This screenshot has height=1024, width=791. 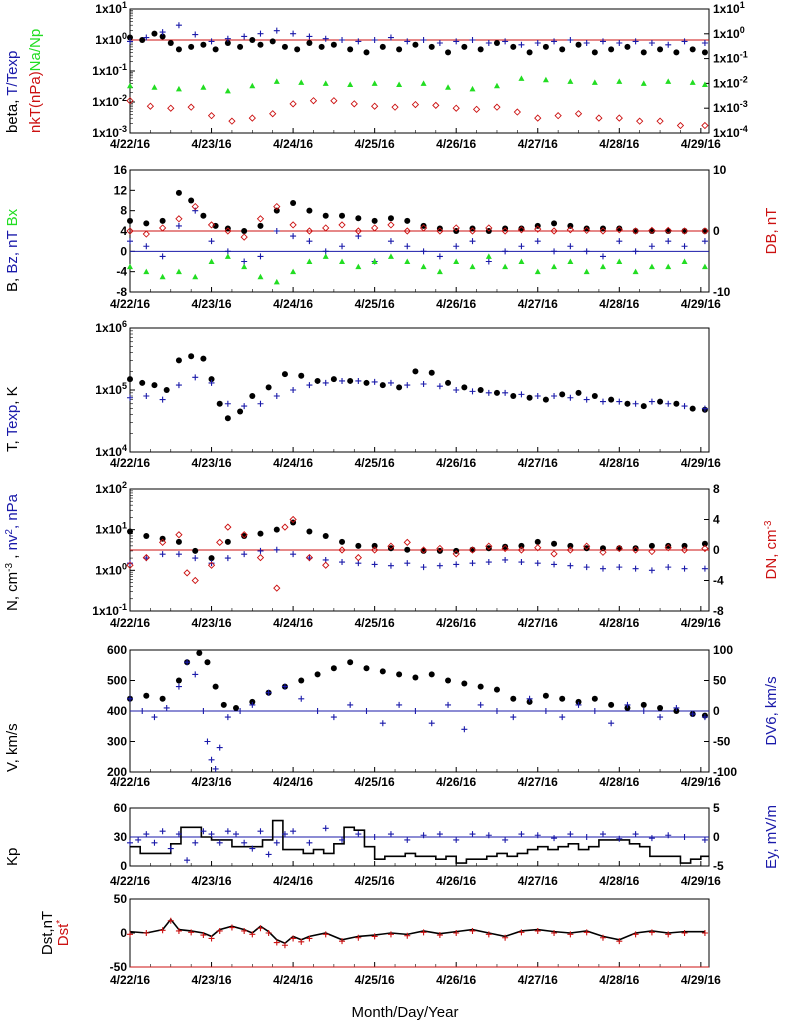 I want to click on y2-tick-label: 1x10⁻¹, so click(x=730, y=58).